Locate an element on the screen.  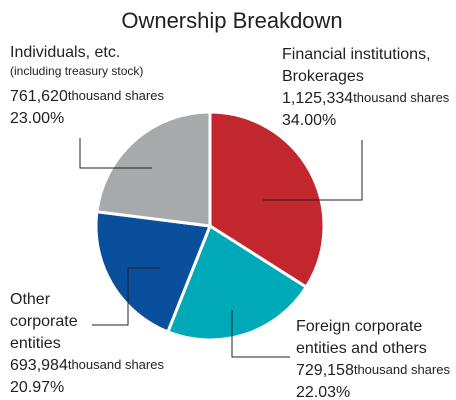
category-note: (including treasury stock) is located at coordinates (76, 71).